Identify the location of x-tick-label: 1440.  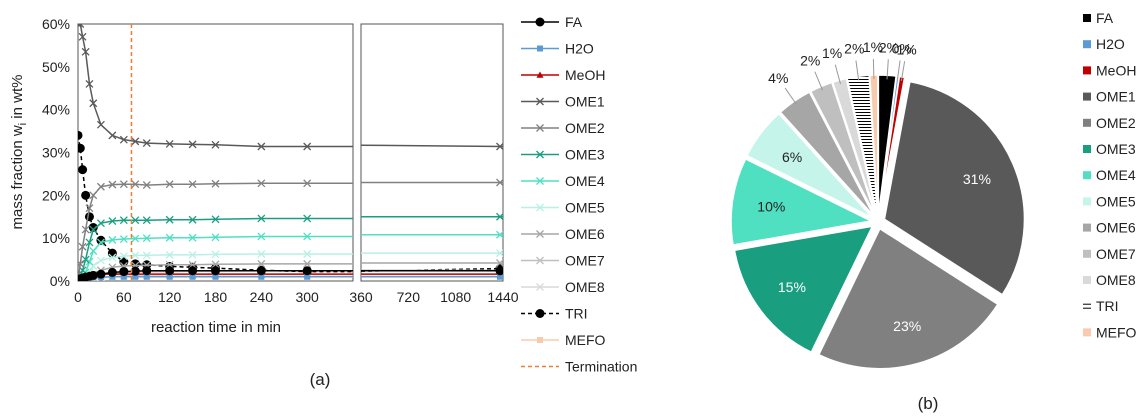
(502, 297).